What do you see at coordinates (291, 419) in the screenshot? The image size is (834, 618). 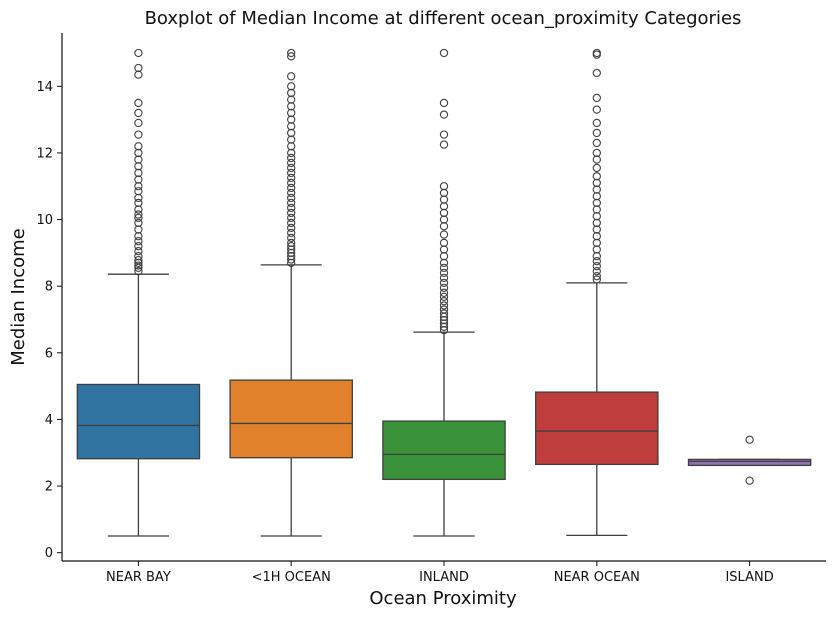 I see `box-1h-ocean` at bounding box center [291, 419].